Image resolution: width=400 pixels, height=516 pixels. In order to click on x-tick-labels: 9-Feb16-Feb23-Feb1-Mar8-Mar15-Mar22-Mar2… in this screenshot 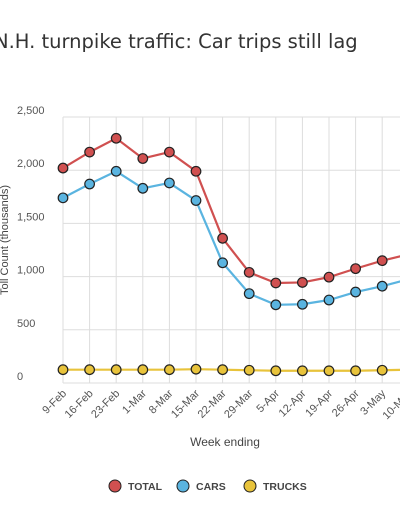, I will do `click(220, 404)`.